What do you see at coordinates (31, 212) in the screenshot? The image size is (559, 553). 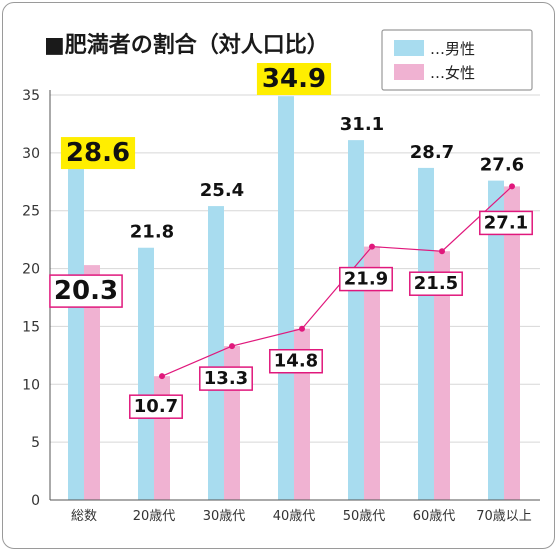 I see `y-tick-label: 25` at bounding box center [31, 212].